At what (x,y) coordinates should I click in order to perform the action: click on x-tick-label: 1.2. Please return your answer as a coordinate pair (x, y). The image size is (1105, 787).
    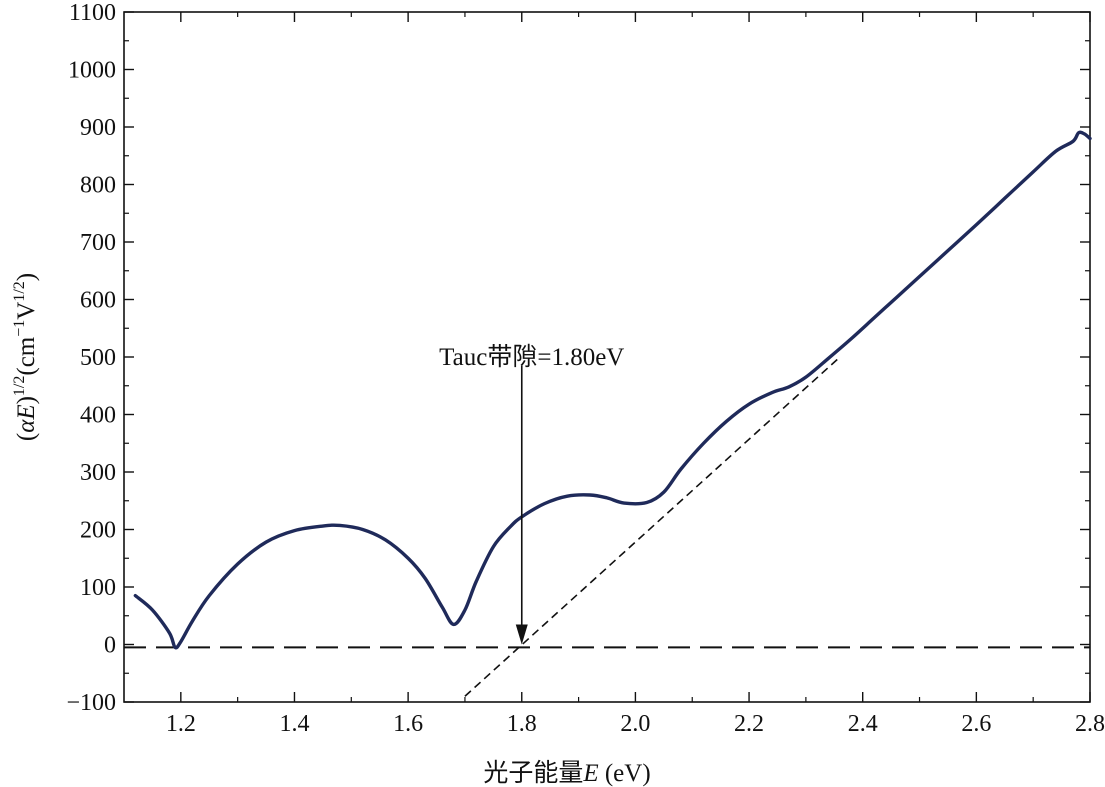
    Looking at the image, I should click on (181, 724).